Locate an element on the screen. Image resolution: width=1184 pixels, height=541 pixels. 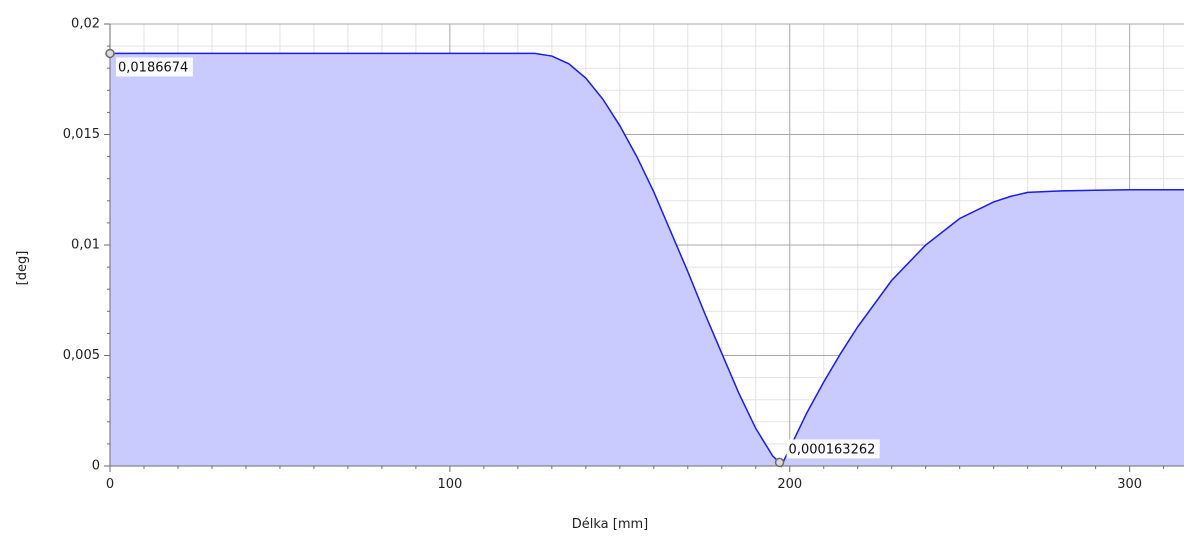
x-tick-label: 100 is located at coordinates (449, 484).